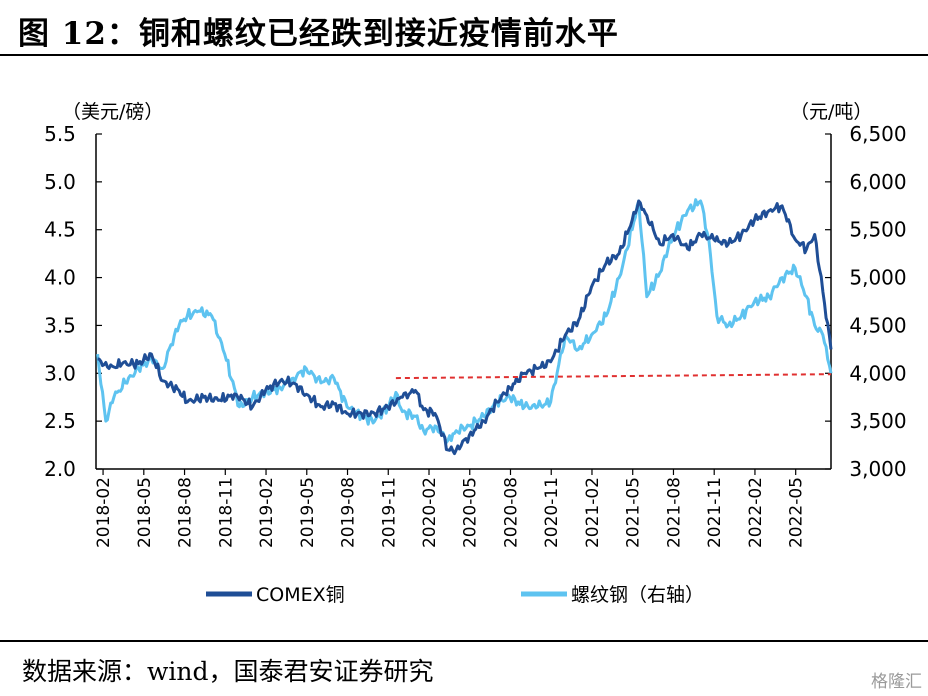  What do you see at coordinates (593, 512) in the screenshot?
I see `x-tick-label: 2021-02` at bounding box center [593, 512].